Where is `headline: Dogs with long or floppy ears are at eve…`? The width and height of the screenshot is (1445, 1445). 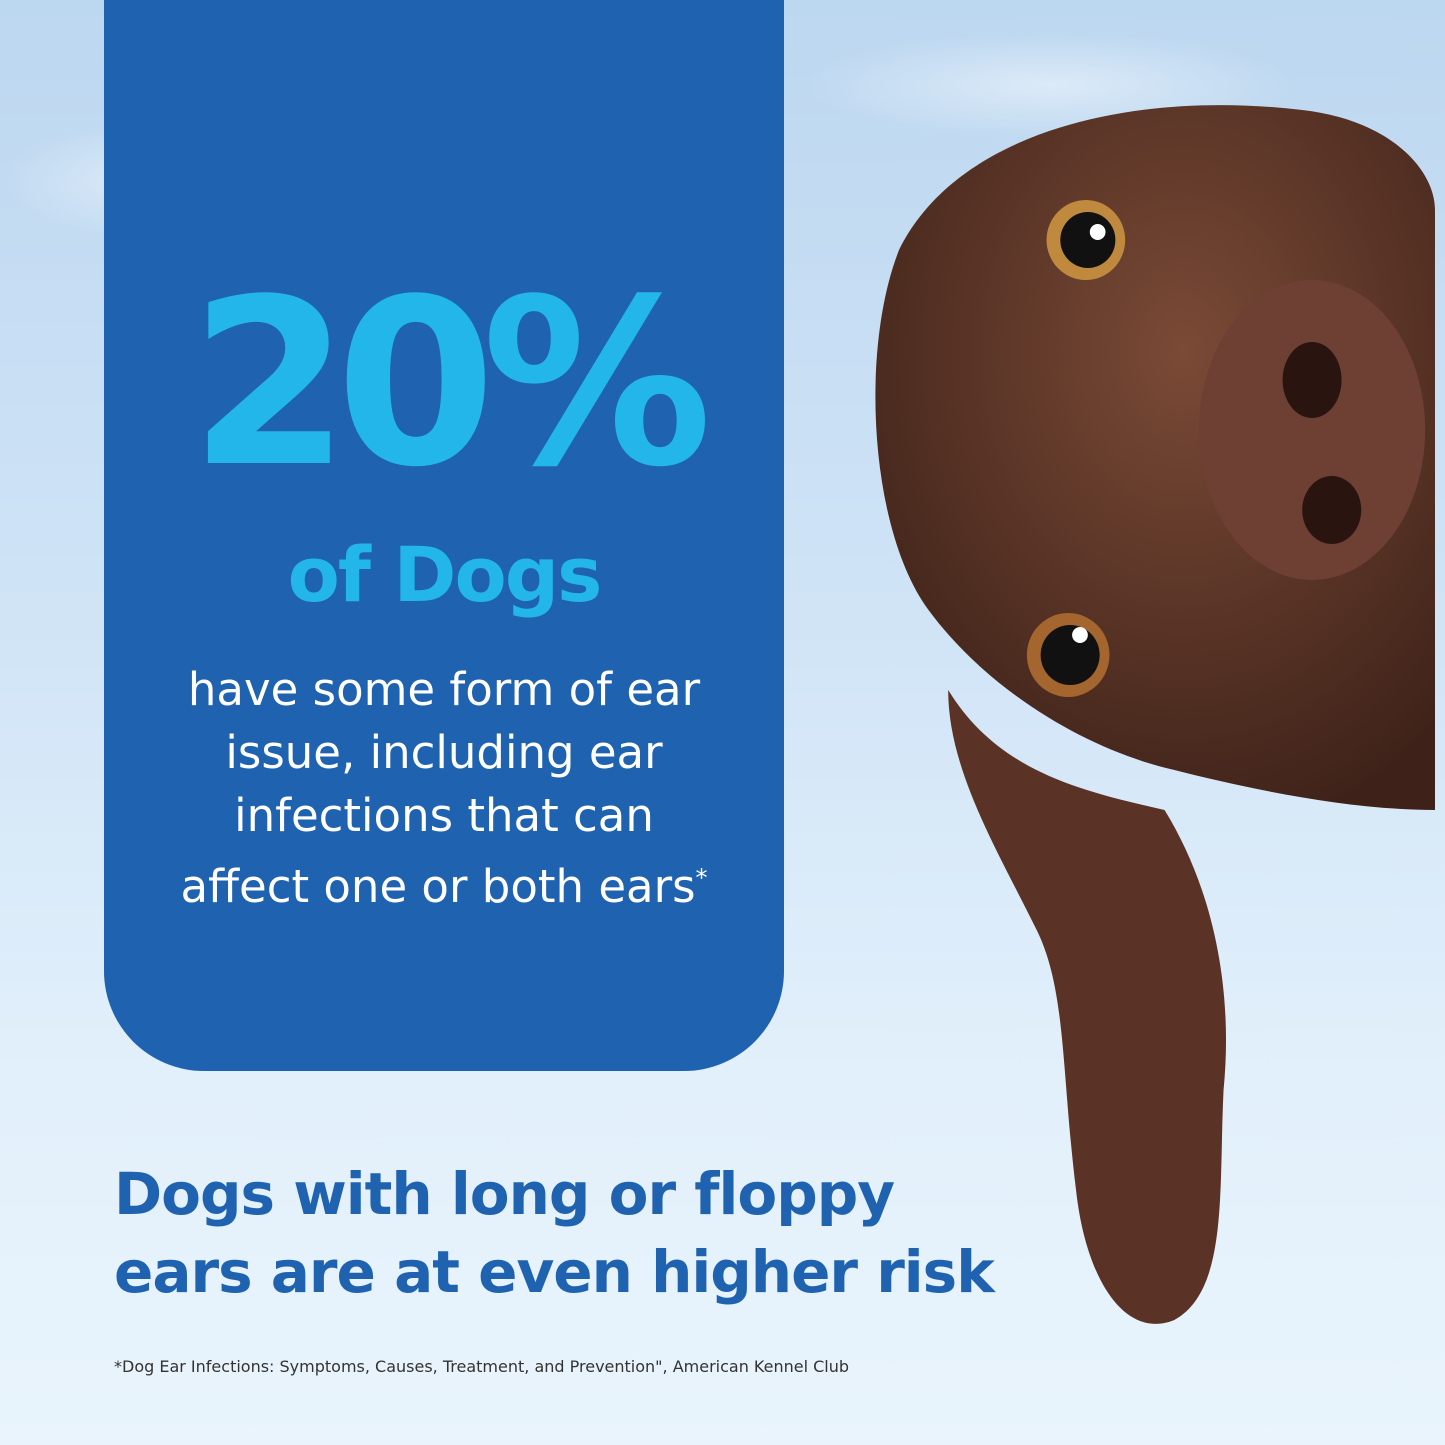 headline: Dogs with long or floppy ears are at eve… is located at coordinates (614, 1233).